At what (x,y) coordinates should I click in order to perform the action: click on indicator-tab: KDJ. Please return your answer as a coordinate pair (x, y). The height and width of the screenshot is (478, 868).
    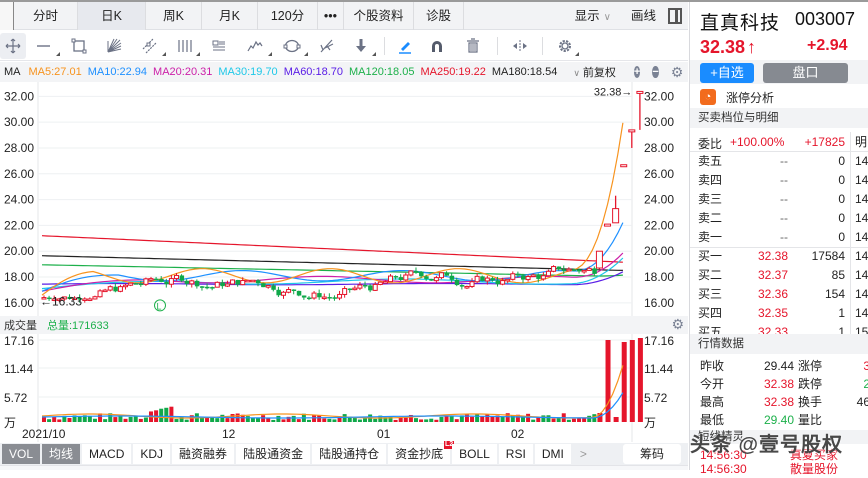
    Looking at the image, I should click on (152, 454).